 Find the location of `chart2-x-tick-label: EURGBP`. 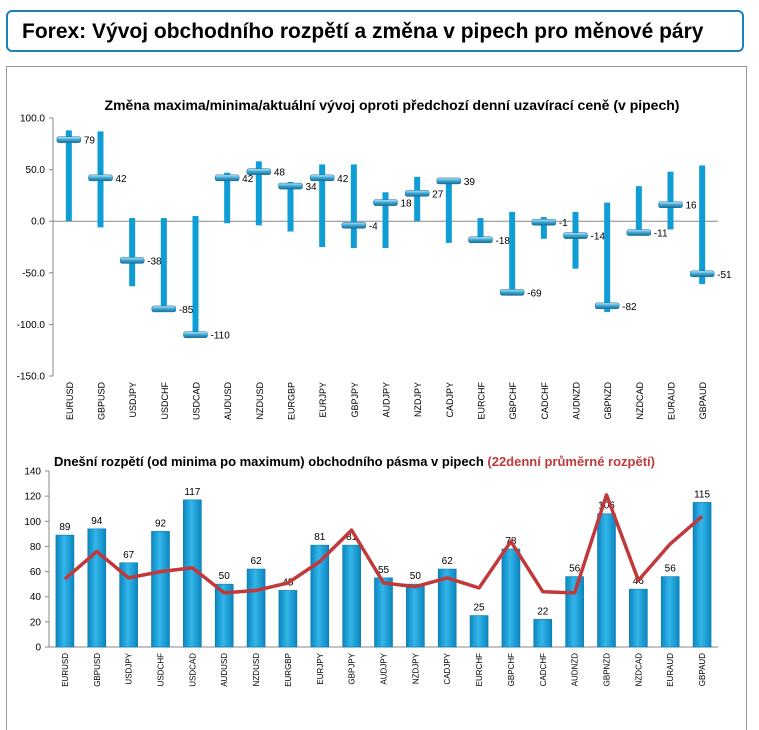

chart2-x-tick-label: EURGBP is located at coordinates (288, 670).